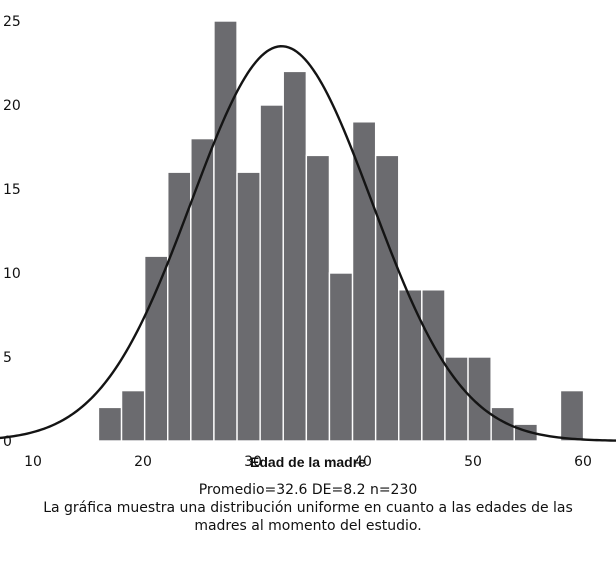  Describe the element at coordinates (12, 22) in the screenshot. I see `y-tick-label: 25` at that location.